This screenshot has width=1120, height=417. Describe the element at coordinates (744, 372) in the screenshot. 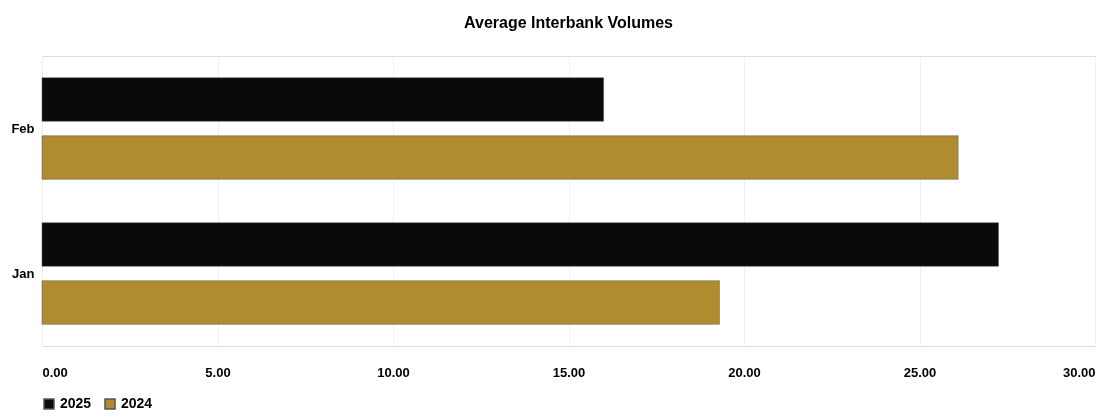

I see `x-tick-label: 20.00` at that location.